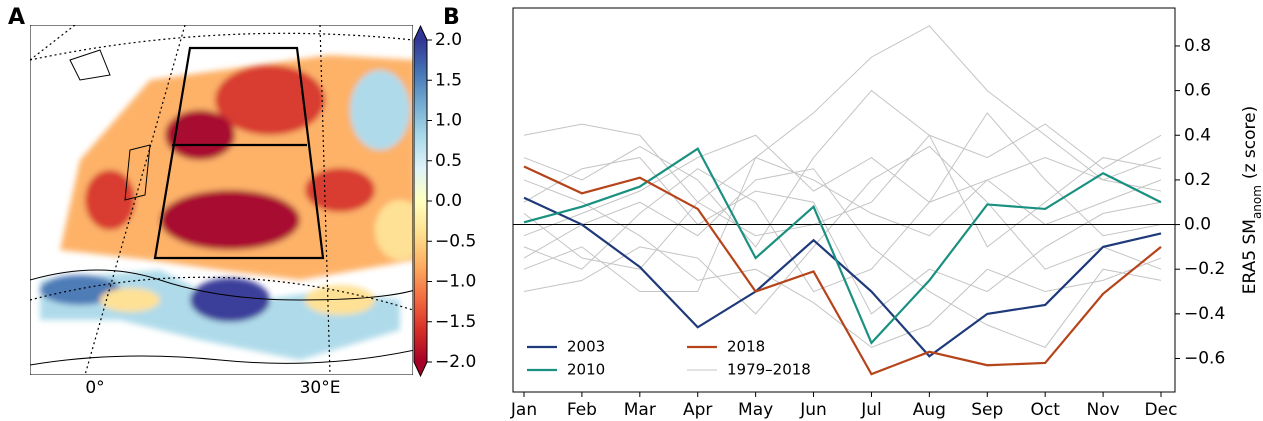  I want to click on legend-label: 2018, so click(746, 347).